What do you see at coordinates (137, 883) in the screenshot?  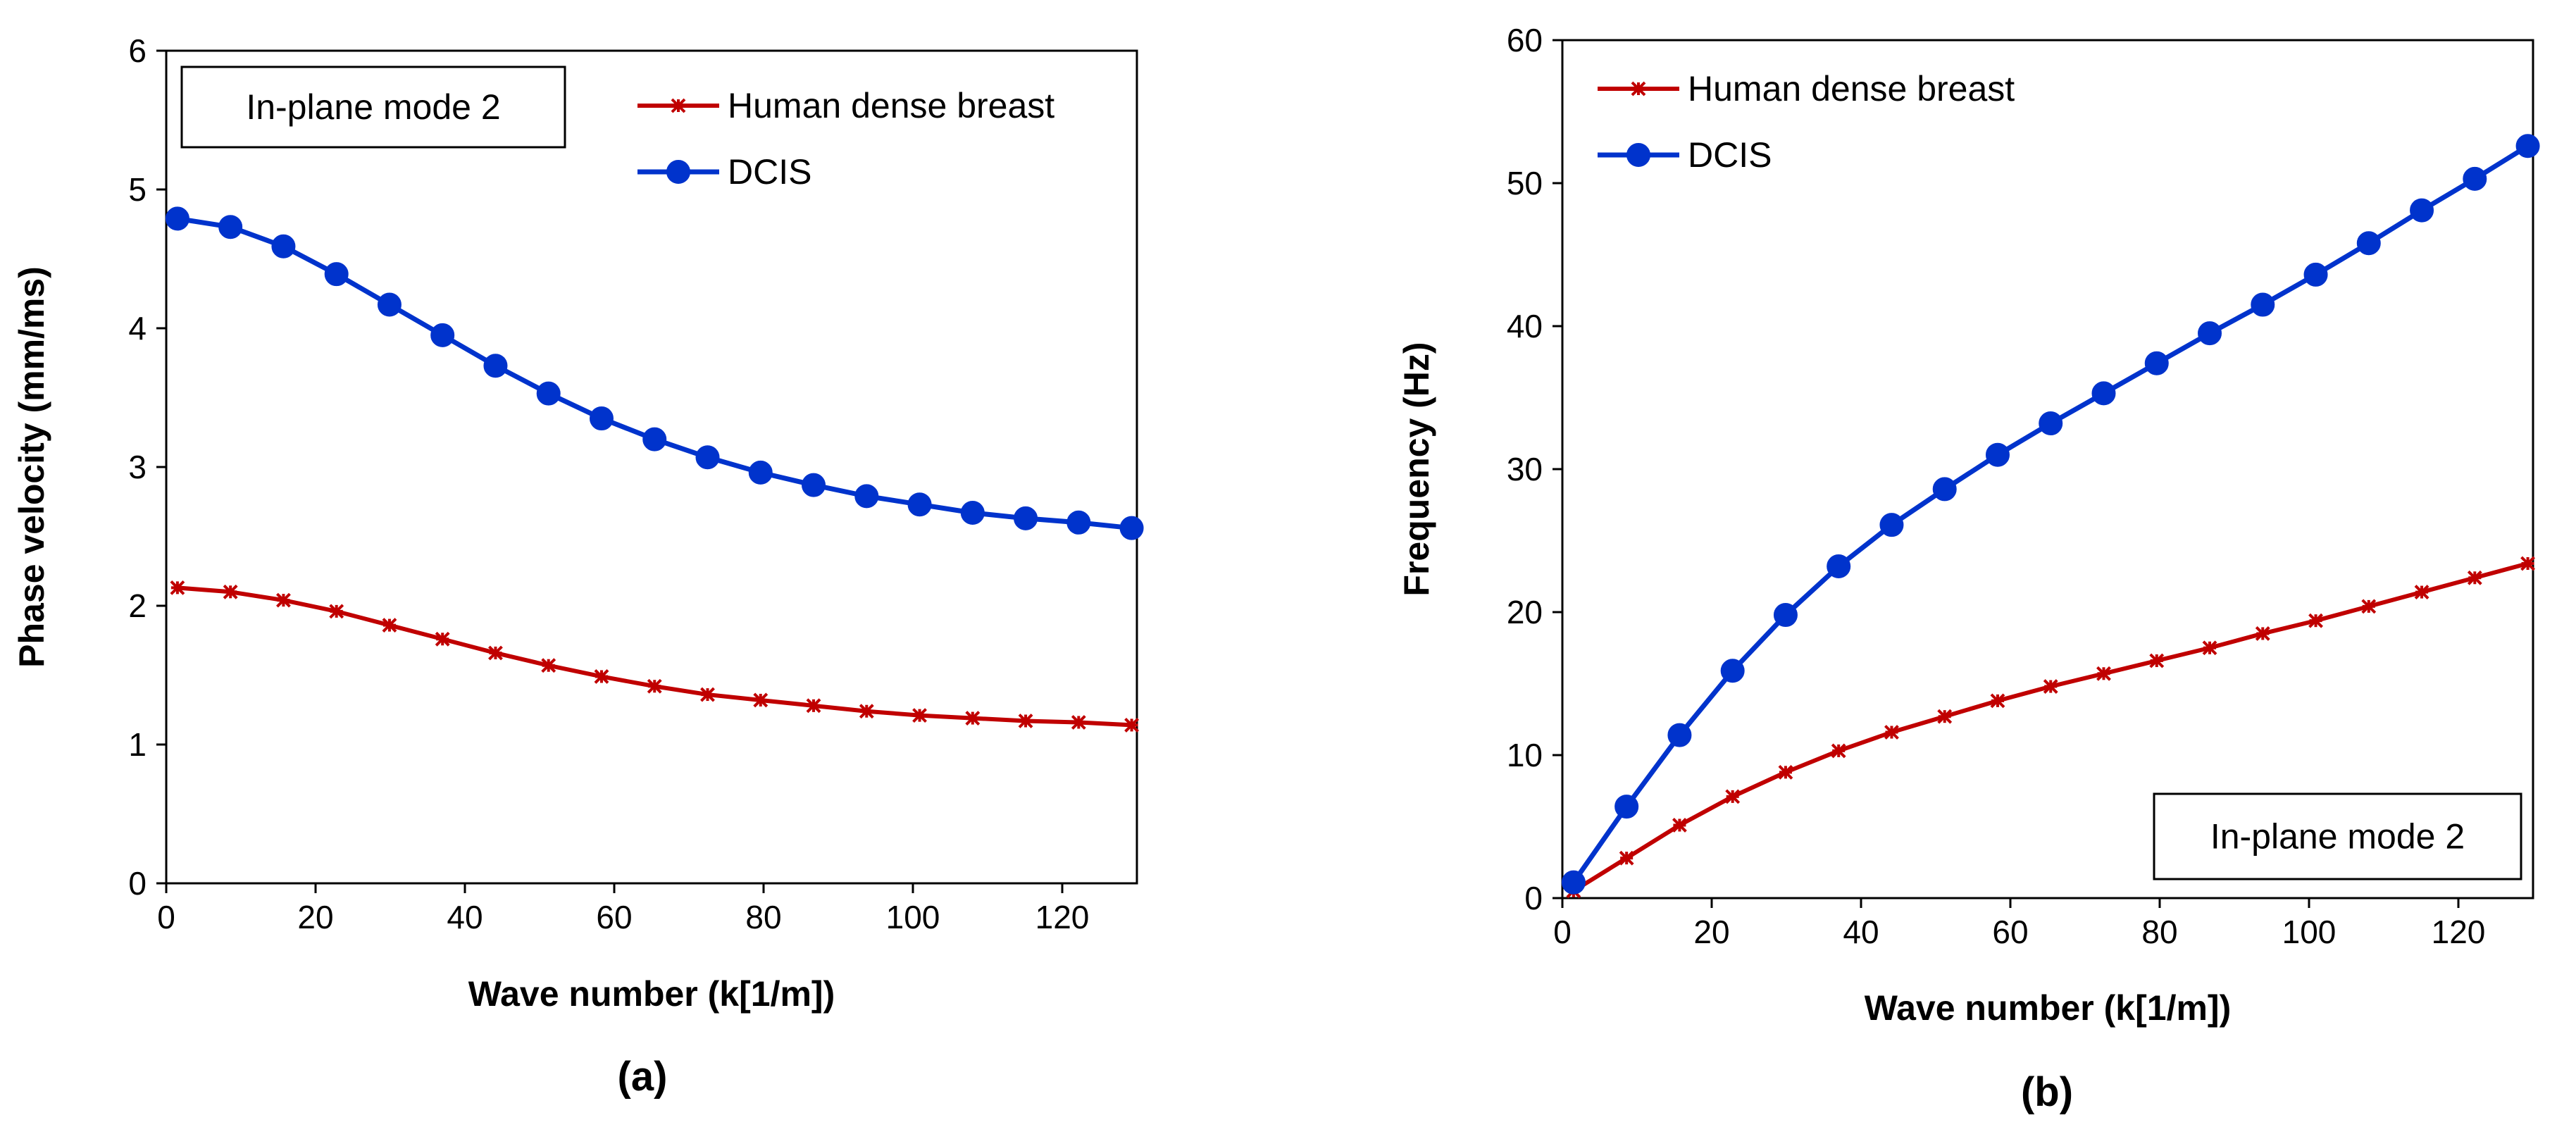 I see `y-tick-label: 0` at bounding box center [137, 883].